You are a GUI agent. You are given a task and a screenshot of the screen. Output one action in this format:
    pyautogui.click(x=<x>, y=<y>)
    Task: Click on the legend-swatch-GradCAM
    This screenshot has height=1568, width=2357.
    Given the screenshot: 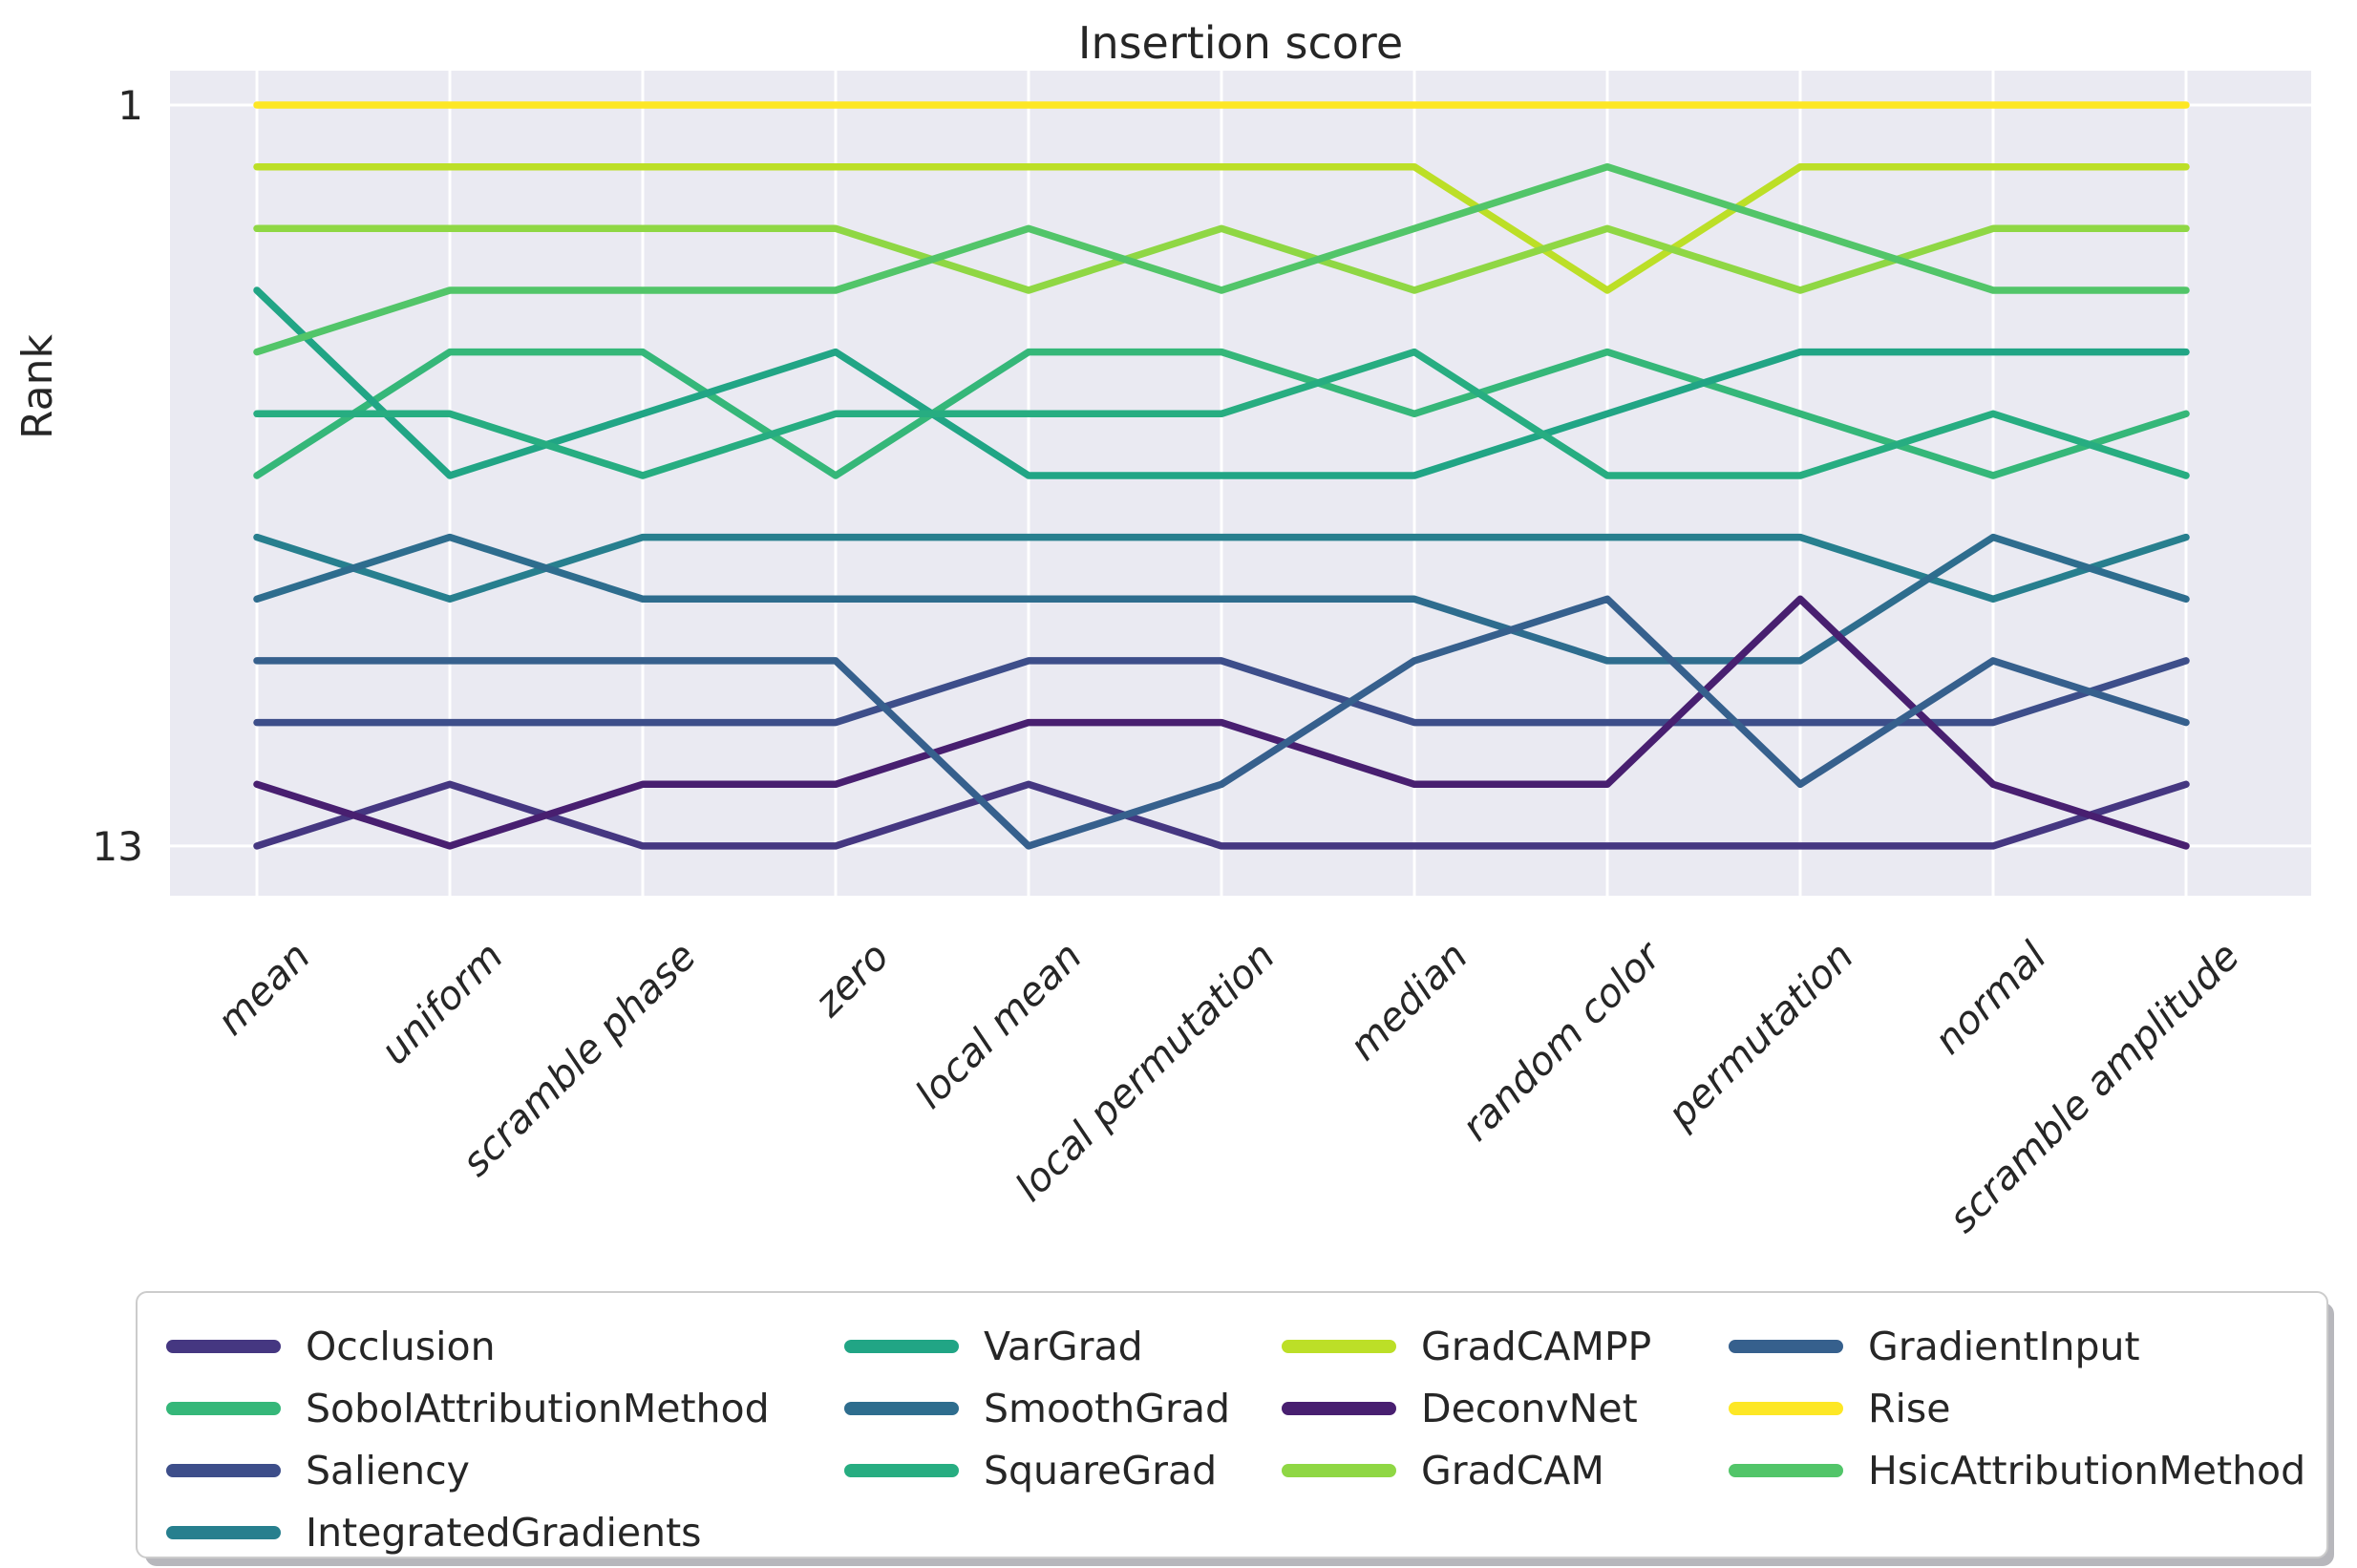 What is the action you would take?
    pyautogui.click(x=1339, y=1470)
    